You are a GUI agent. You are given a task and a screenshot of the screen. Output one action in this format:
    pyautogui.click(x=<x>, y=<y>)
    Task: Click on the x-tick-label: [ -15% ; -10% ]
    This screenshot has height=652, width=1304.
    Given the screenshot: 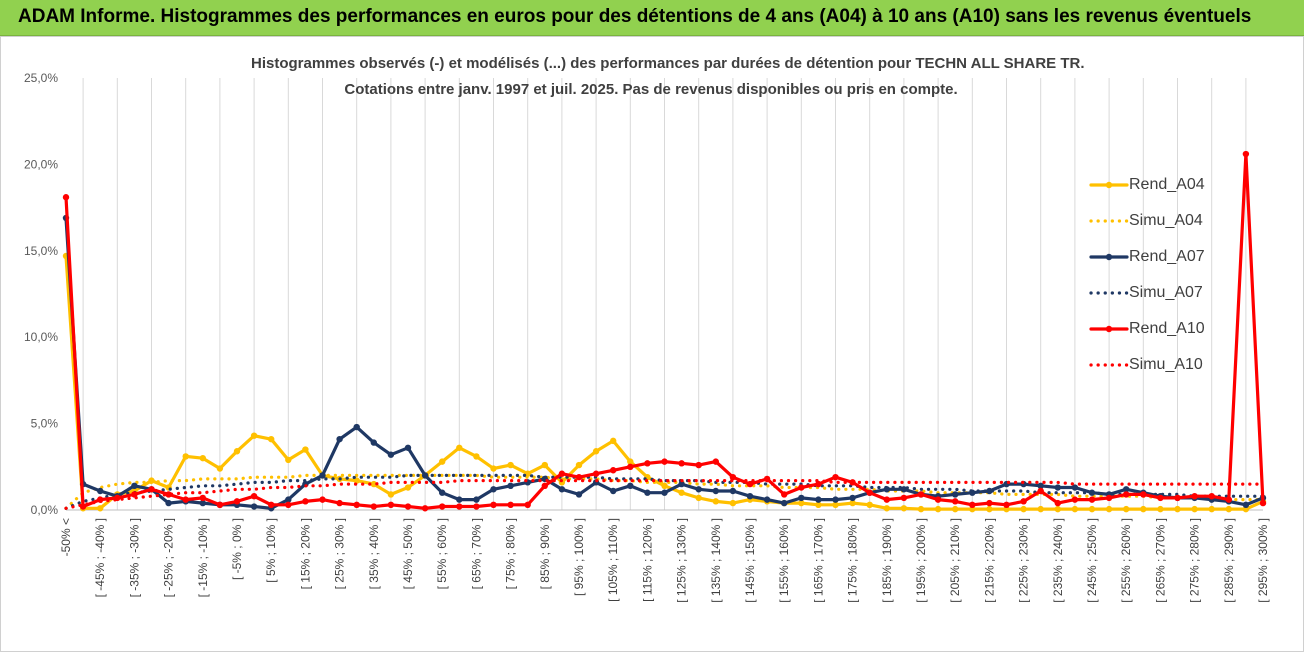 What is the action you would take?
    pyautogui.click(x=203, y=557)
    